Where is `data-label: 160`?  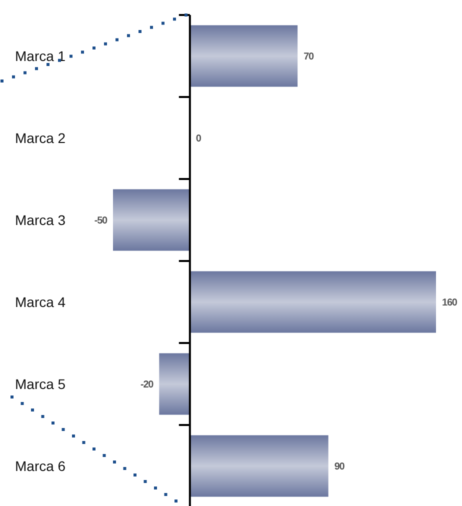
data-label: 160 is located at coordinates (450, 303).